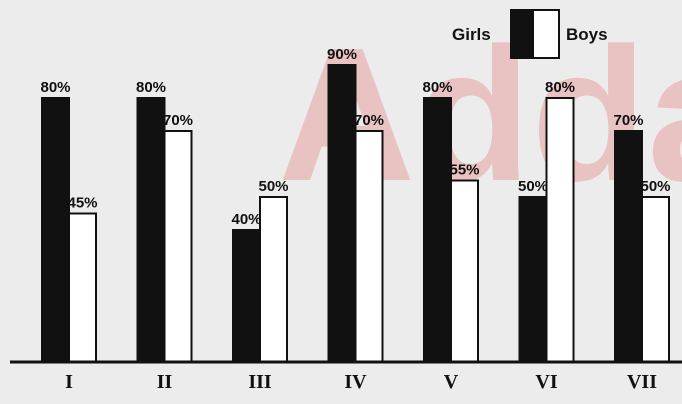  Describe the element at coordinates (471, 34) in the screenshot. I see `legend-label-girls: Girls` at that location.